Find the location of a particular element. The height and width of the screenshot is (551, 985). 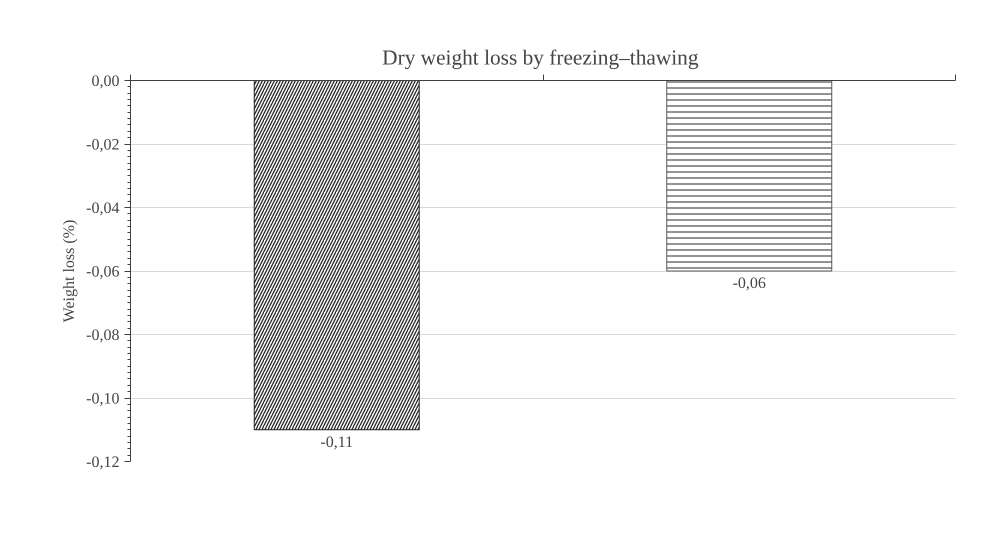

data-label: -0,06 is located at coordinates (749, 283).